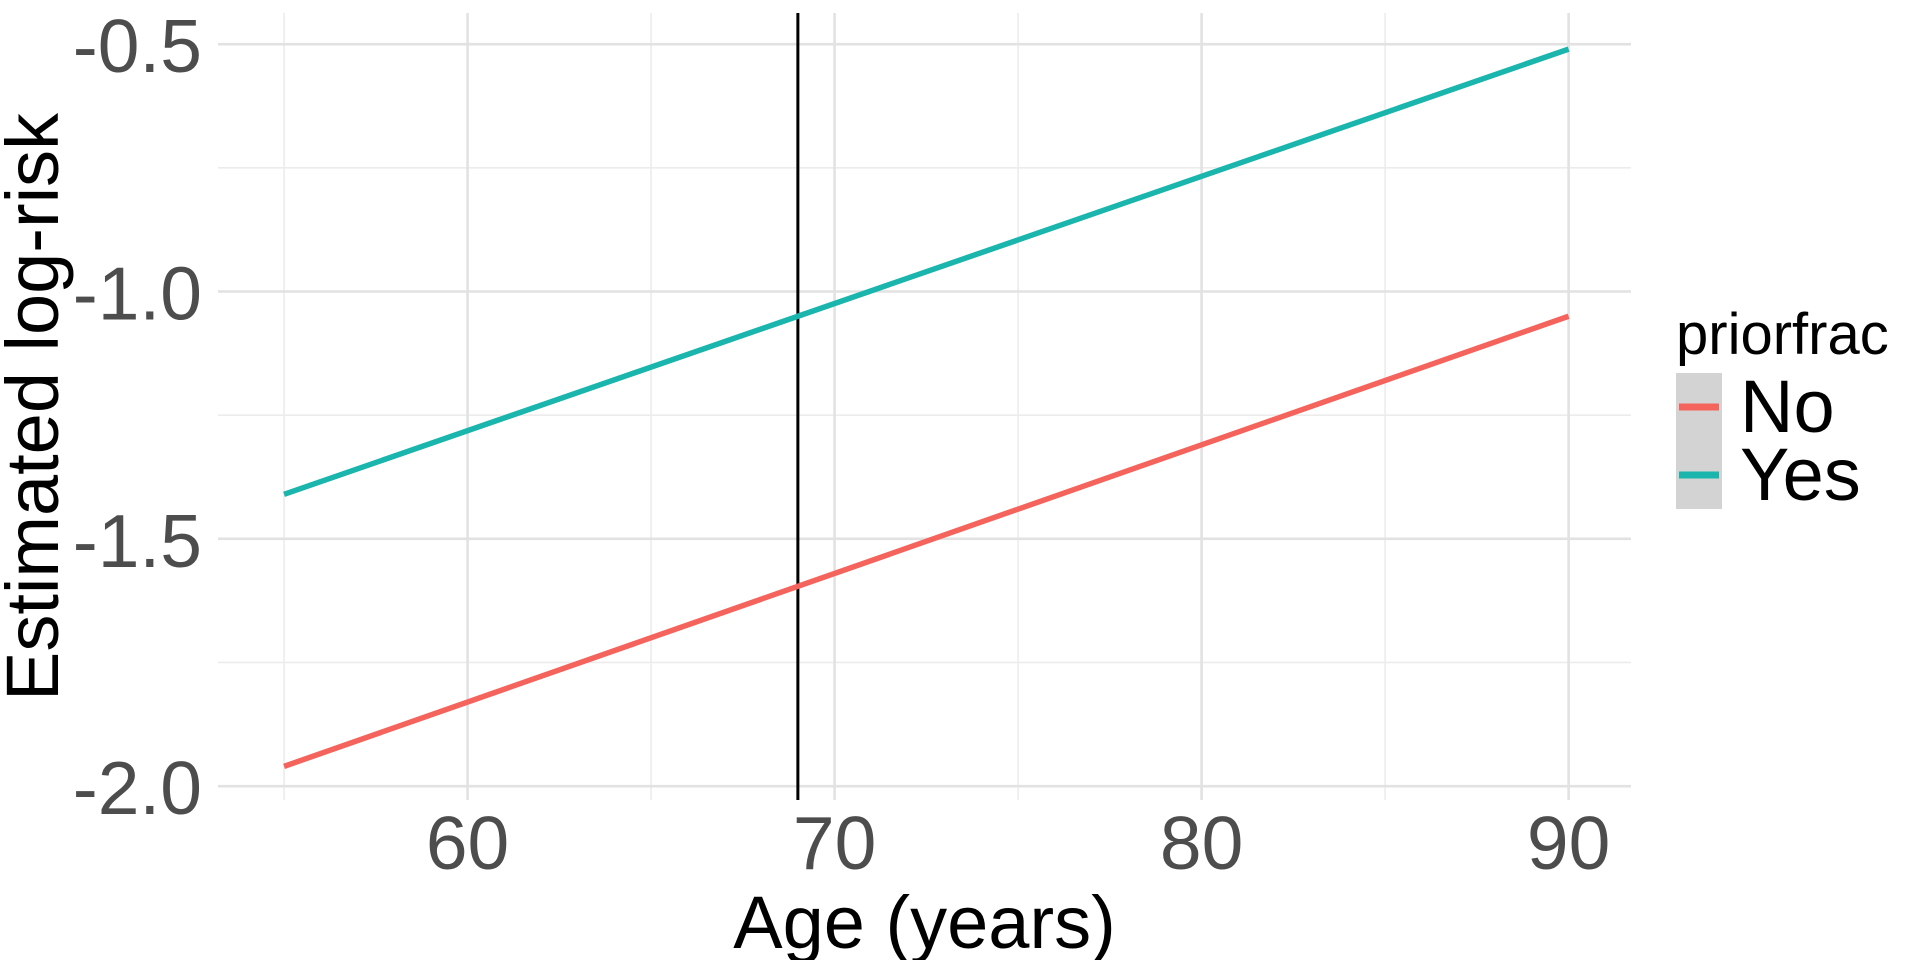 Image resolution: width=1920 pixels, height=960 pixels. What do you see at coordinates (1787, 406) in the screenshot?
I see `legend-label-no: No` at bounding box center [1787, 406].